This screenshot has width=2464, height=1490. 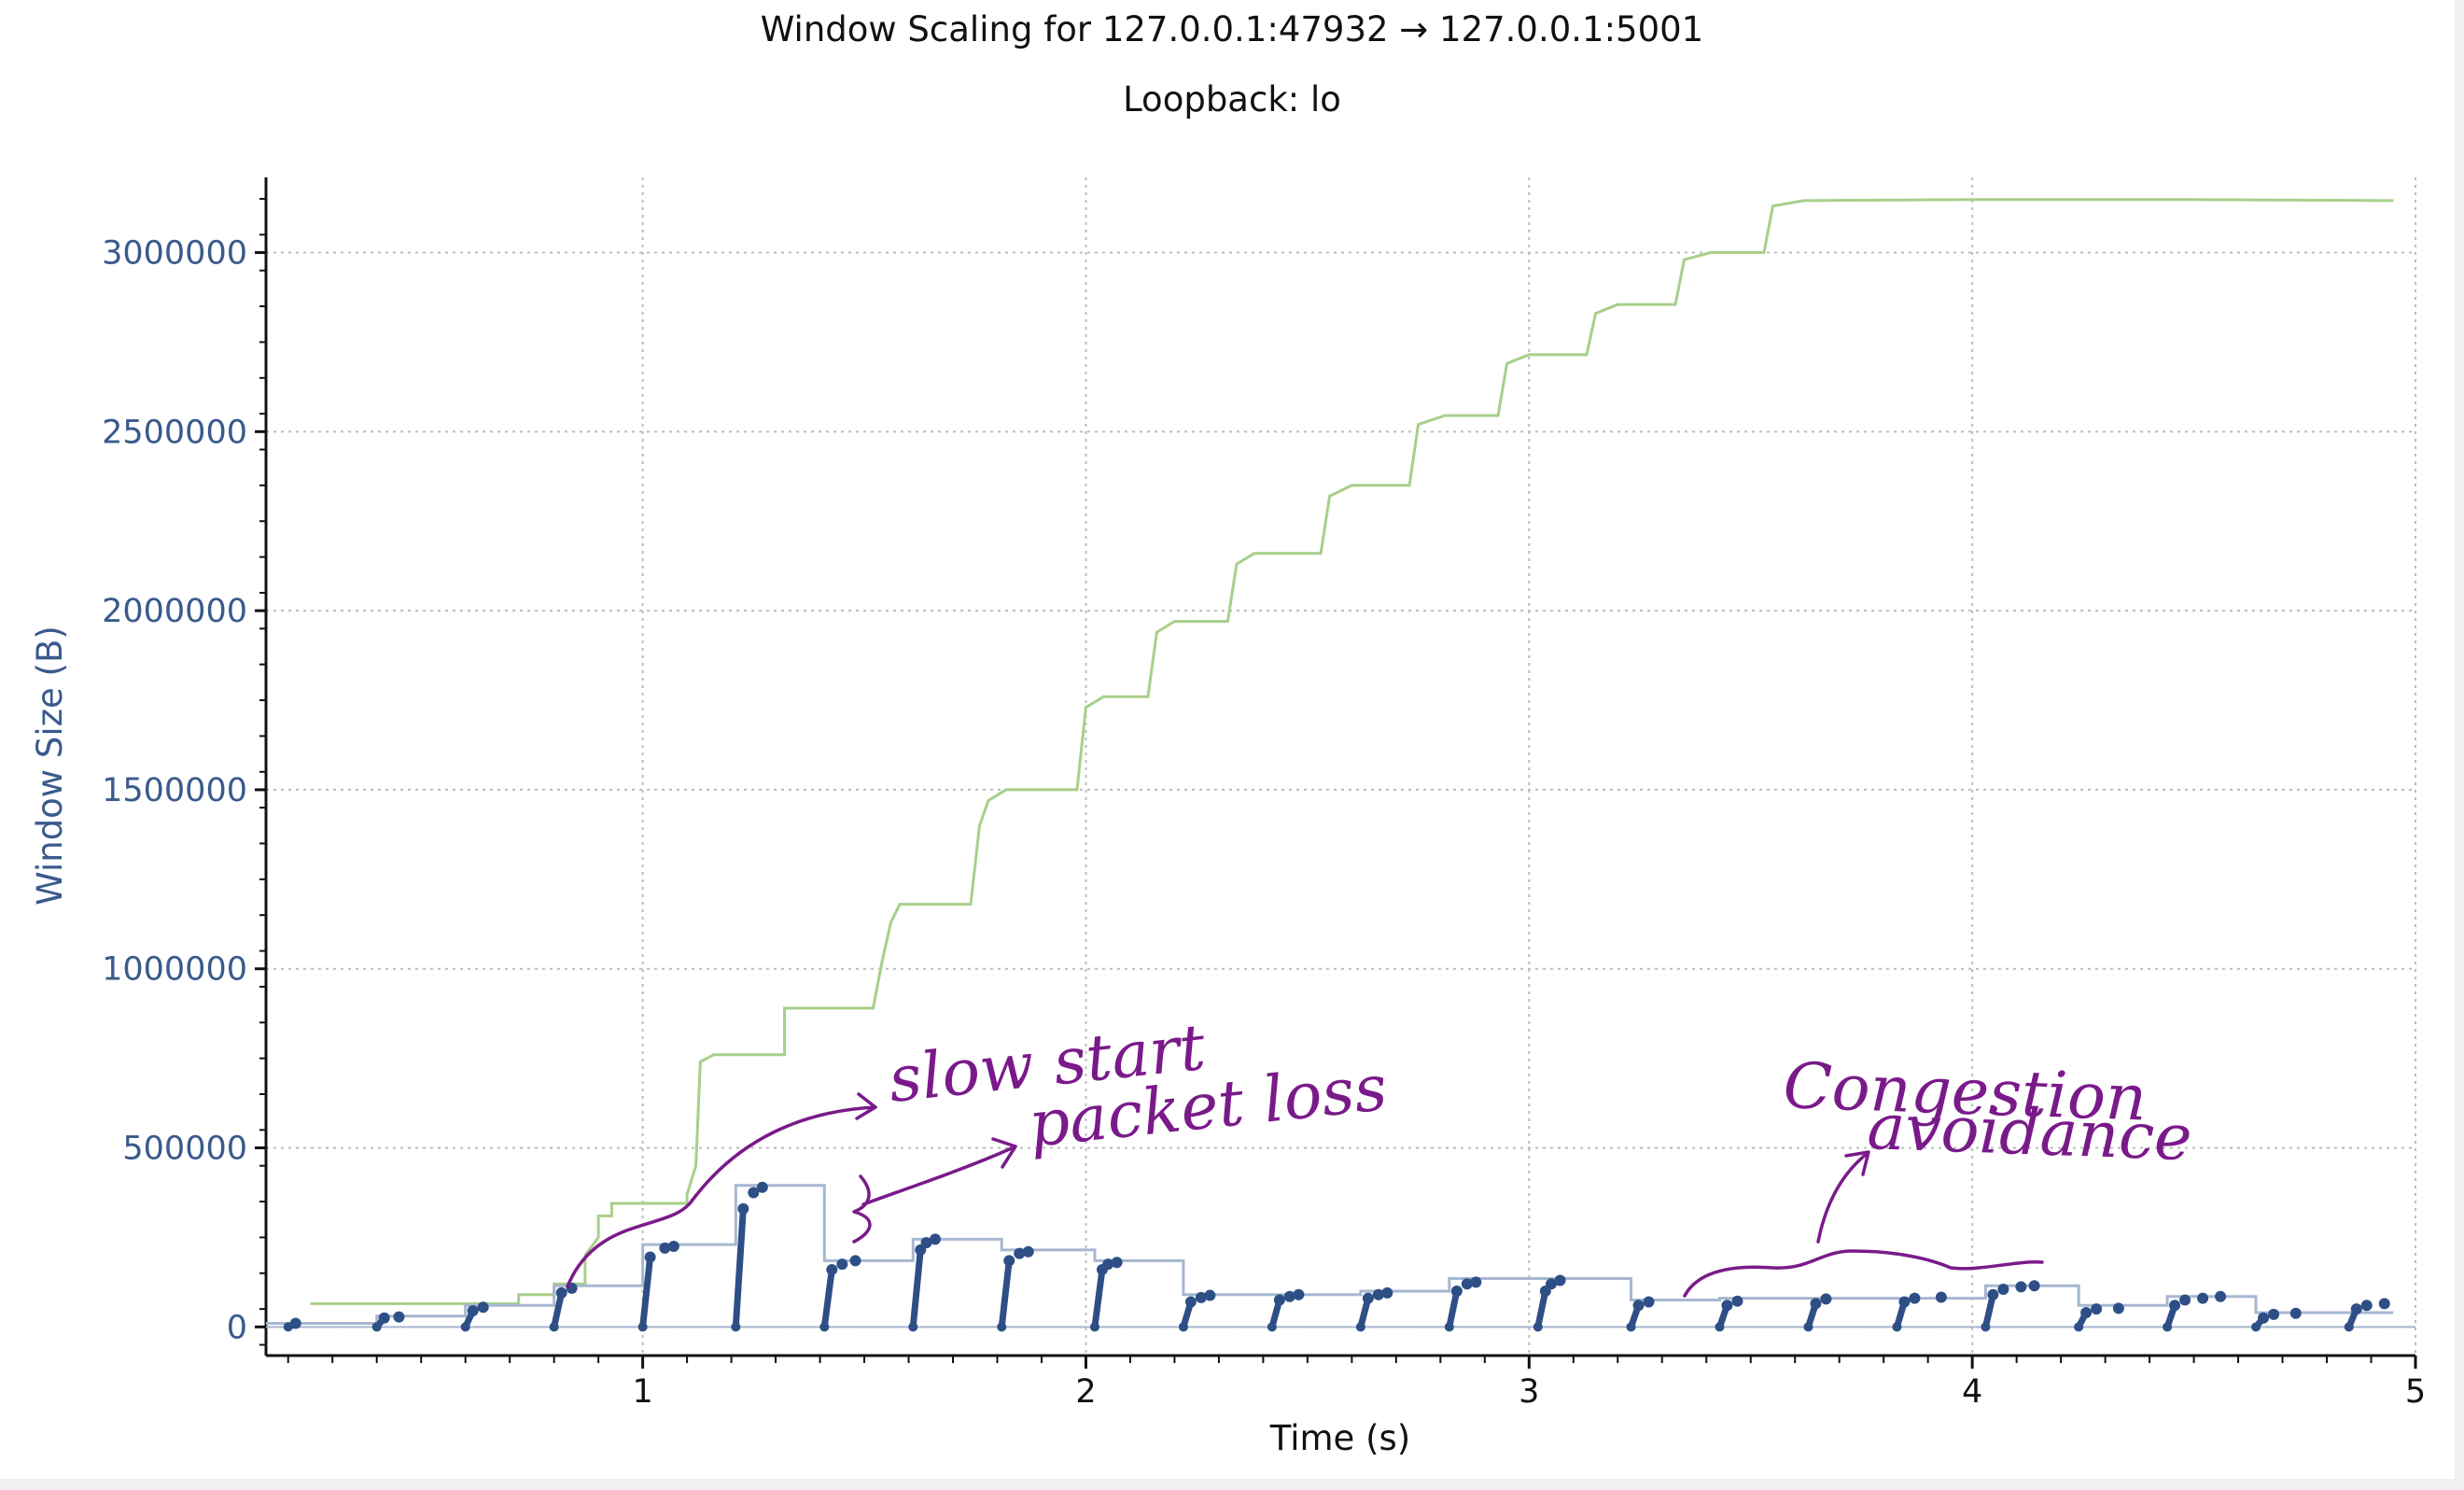 I want to click on slow-start-arrow-head, so click(x=866, y=1106).